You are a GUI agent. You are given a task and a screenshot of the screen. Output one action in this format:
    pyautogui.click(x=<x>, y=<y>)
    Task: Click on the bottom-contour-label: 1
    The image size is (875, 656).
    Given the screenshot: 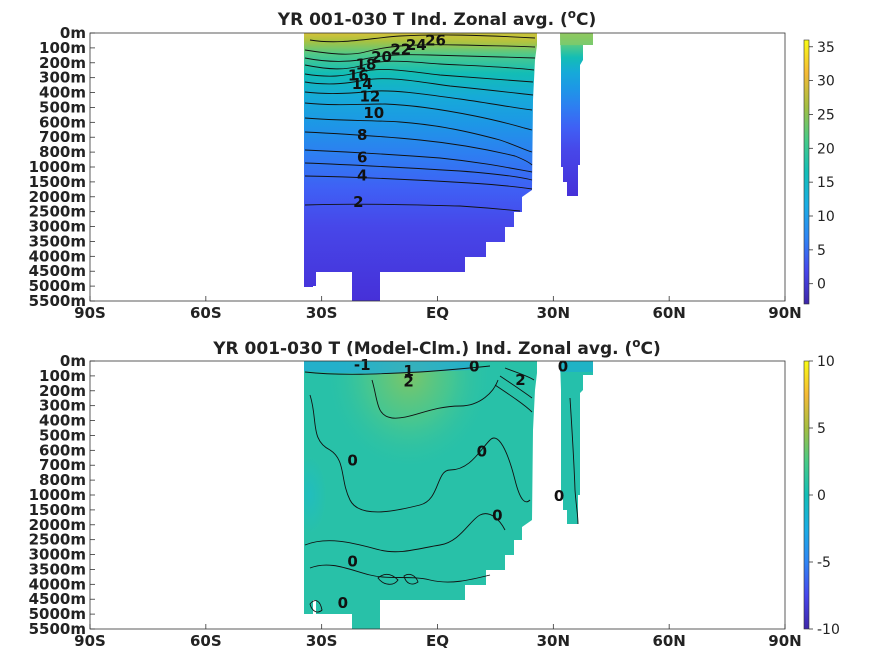 What is the action you would take?
    pyautogui.click(x=408, y=371)
    